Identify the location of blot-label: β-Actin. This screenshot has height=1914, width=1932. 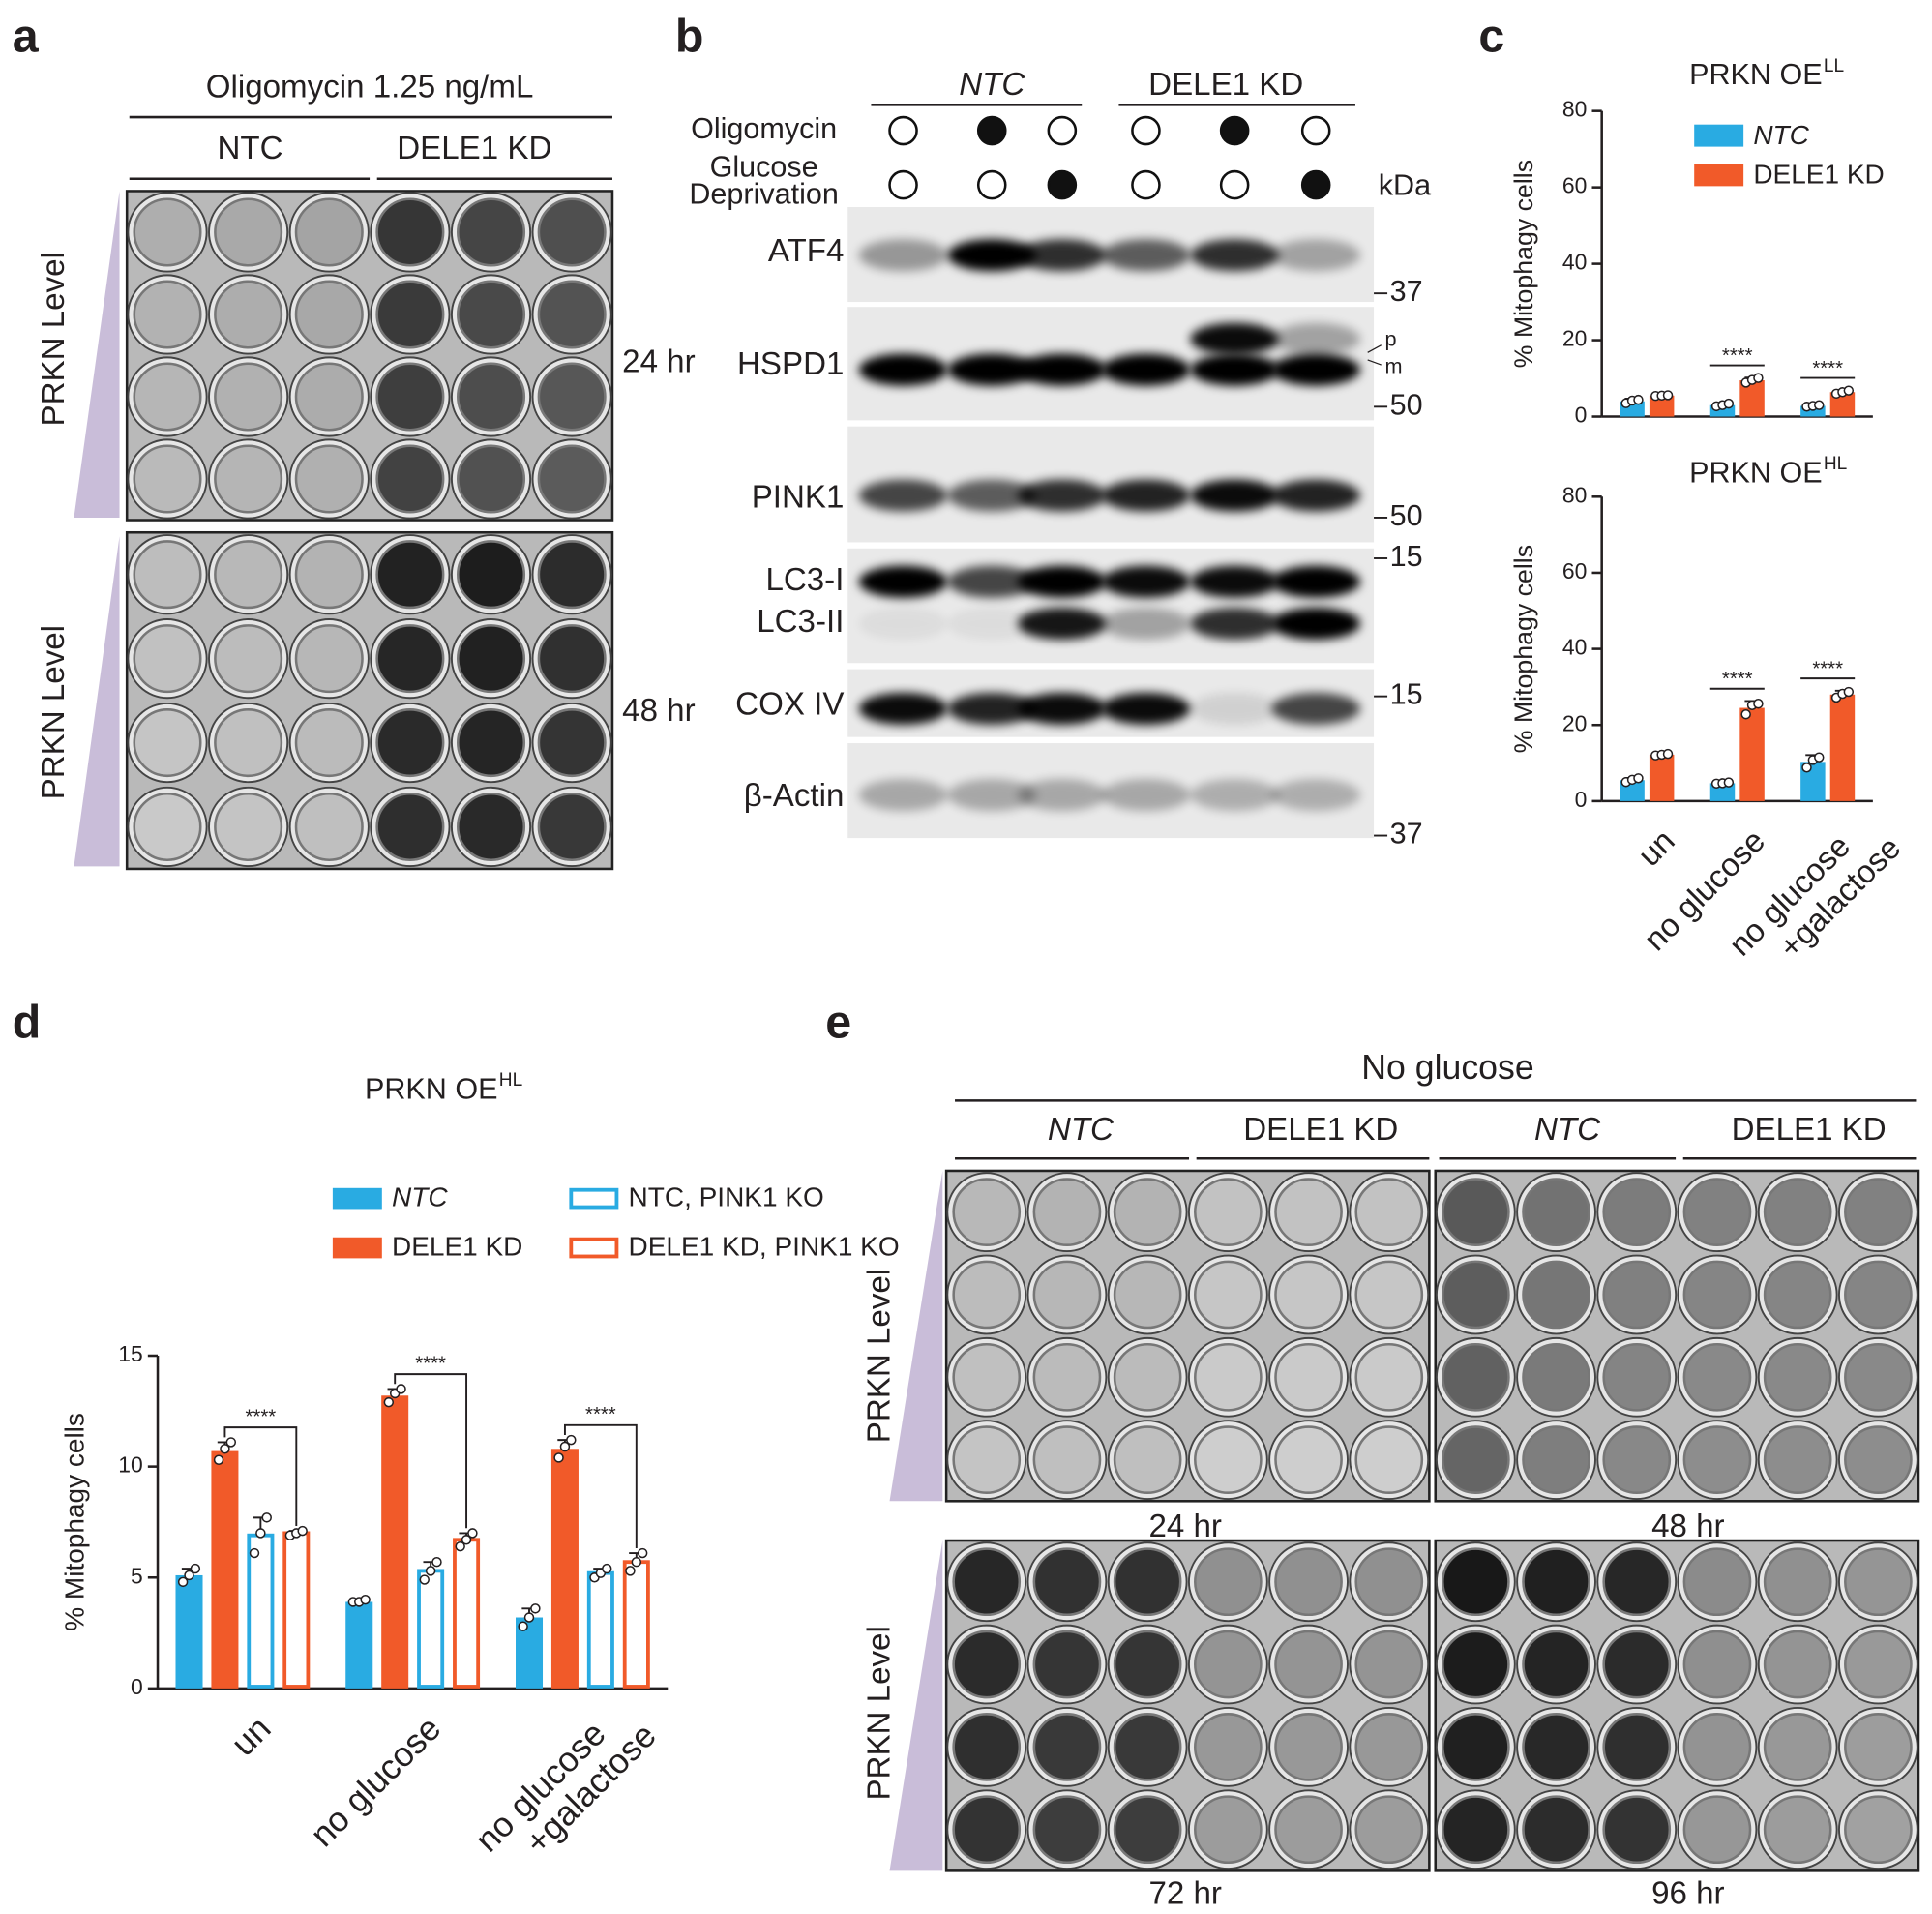
(794, 796).